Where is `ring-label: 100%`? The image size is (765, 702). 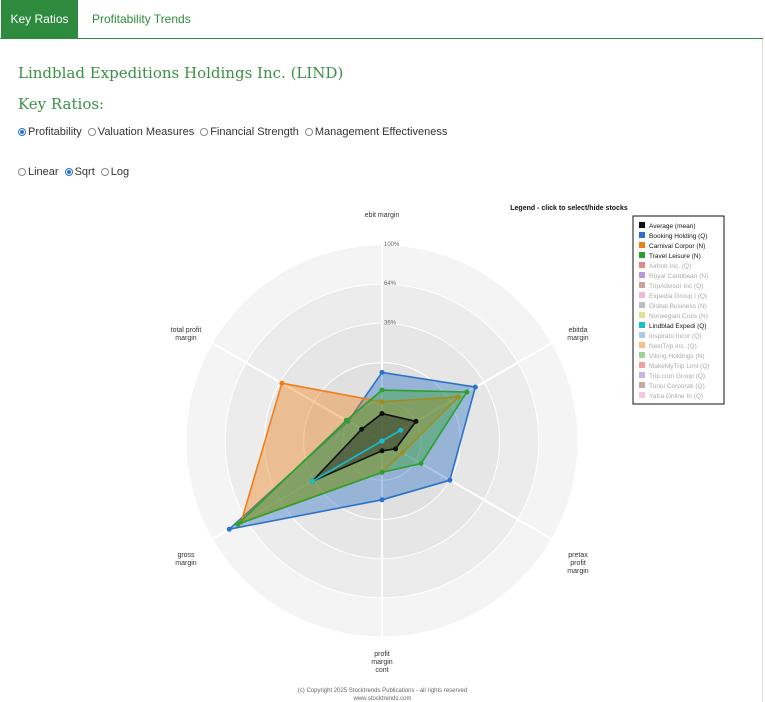 ring-label: 100% is located at coordinates (392, 245).